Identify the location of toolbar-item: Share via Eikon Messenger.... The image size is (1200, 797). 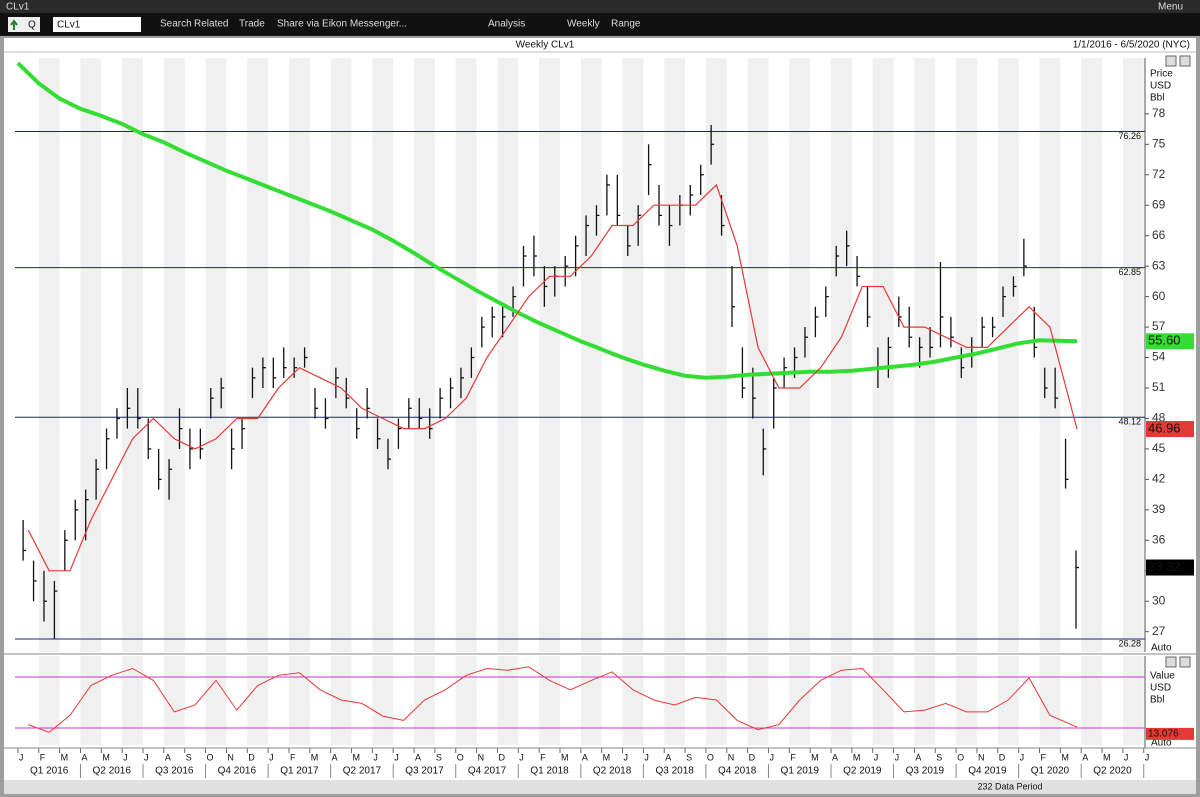
(342, 24).